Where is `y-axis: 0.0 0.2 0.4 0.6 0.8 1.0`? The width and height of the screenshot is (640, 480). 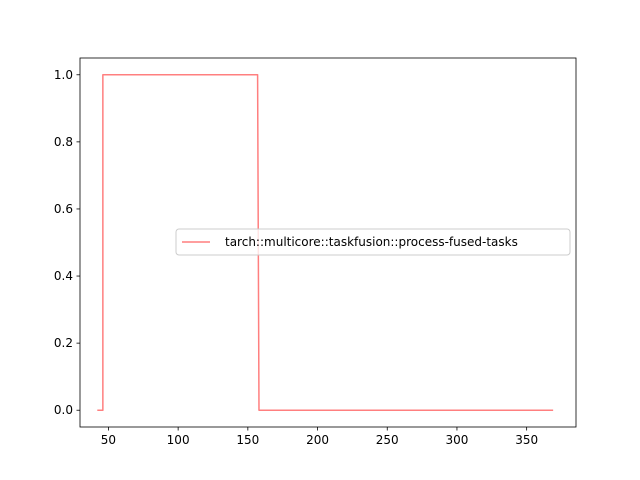 y-axis: 0.0 0.2 0.4 0.6 0.8 1.0 is located at coordinates (67, 242).